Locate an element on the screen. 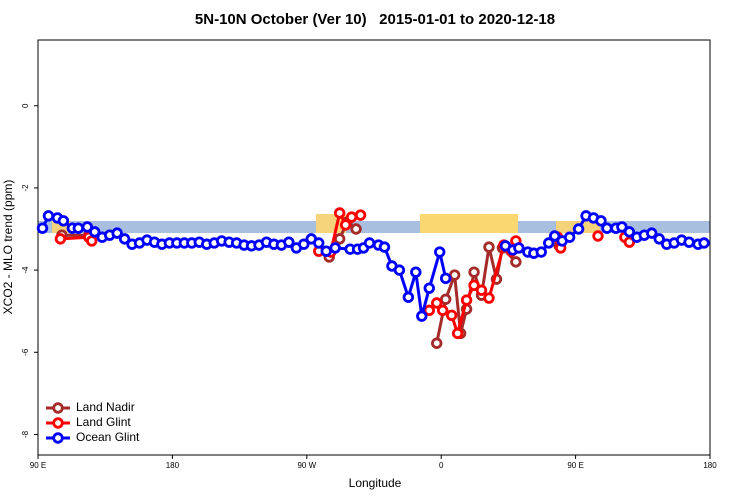 Image resolution: width=750 pixels, height=500 pixels. x-axis-label: Longitude is located at coordinates (375, 483).